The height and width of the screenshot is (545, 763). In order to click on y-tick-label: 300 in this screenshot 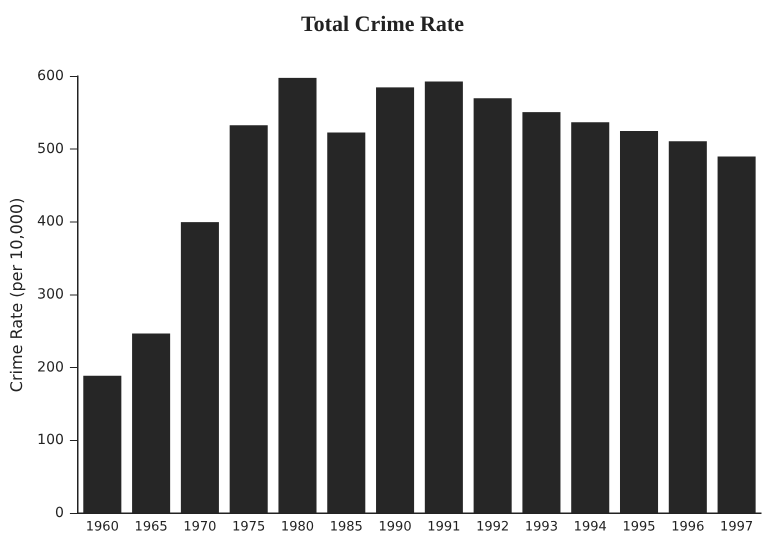, I will do `click(50, 294)`.